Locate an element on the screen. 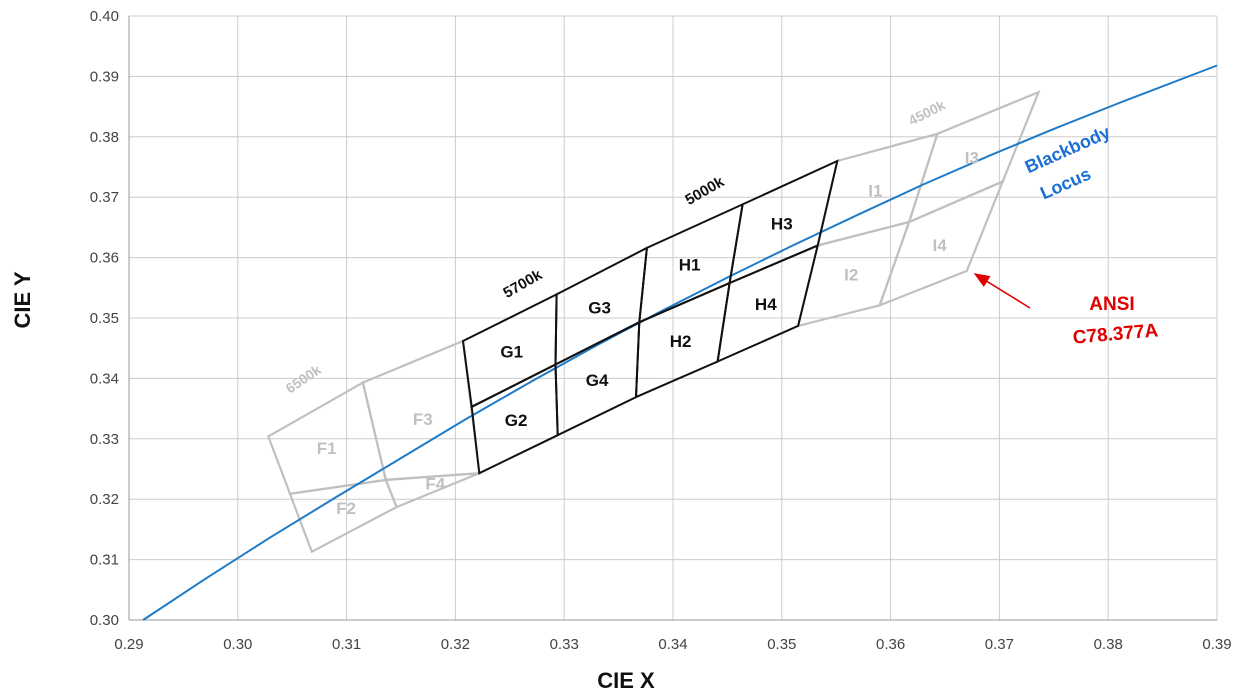  y-tick-label-6: 0.36 is located at coordinates (104, 258).